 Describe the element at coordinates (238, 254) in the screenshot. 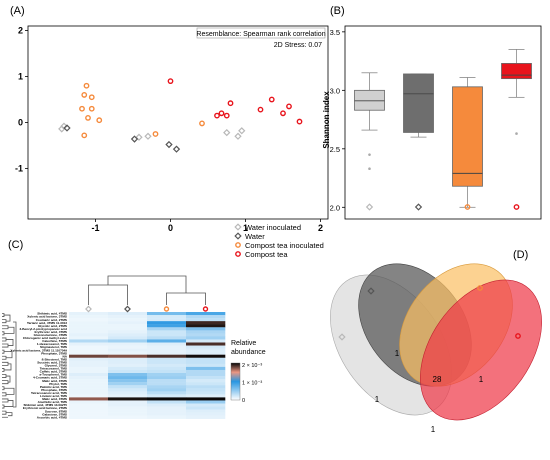

I see `legend-marker` at that location.